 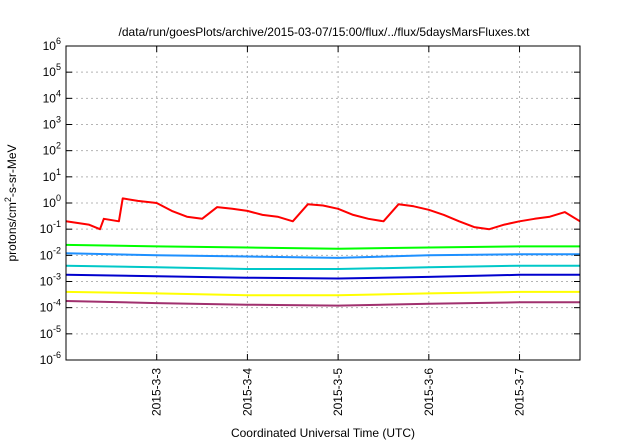 I want to click on y-axis-label-sup: 2, so click(x=8, y=199).